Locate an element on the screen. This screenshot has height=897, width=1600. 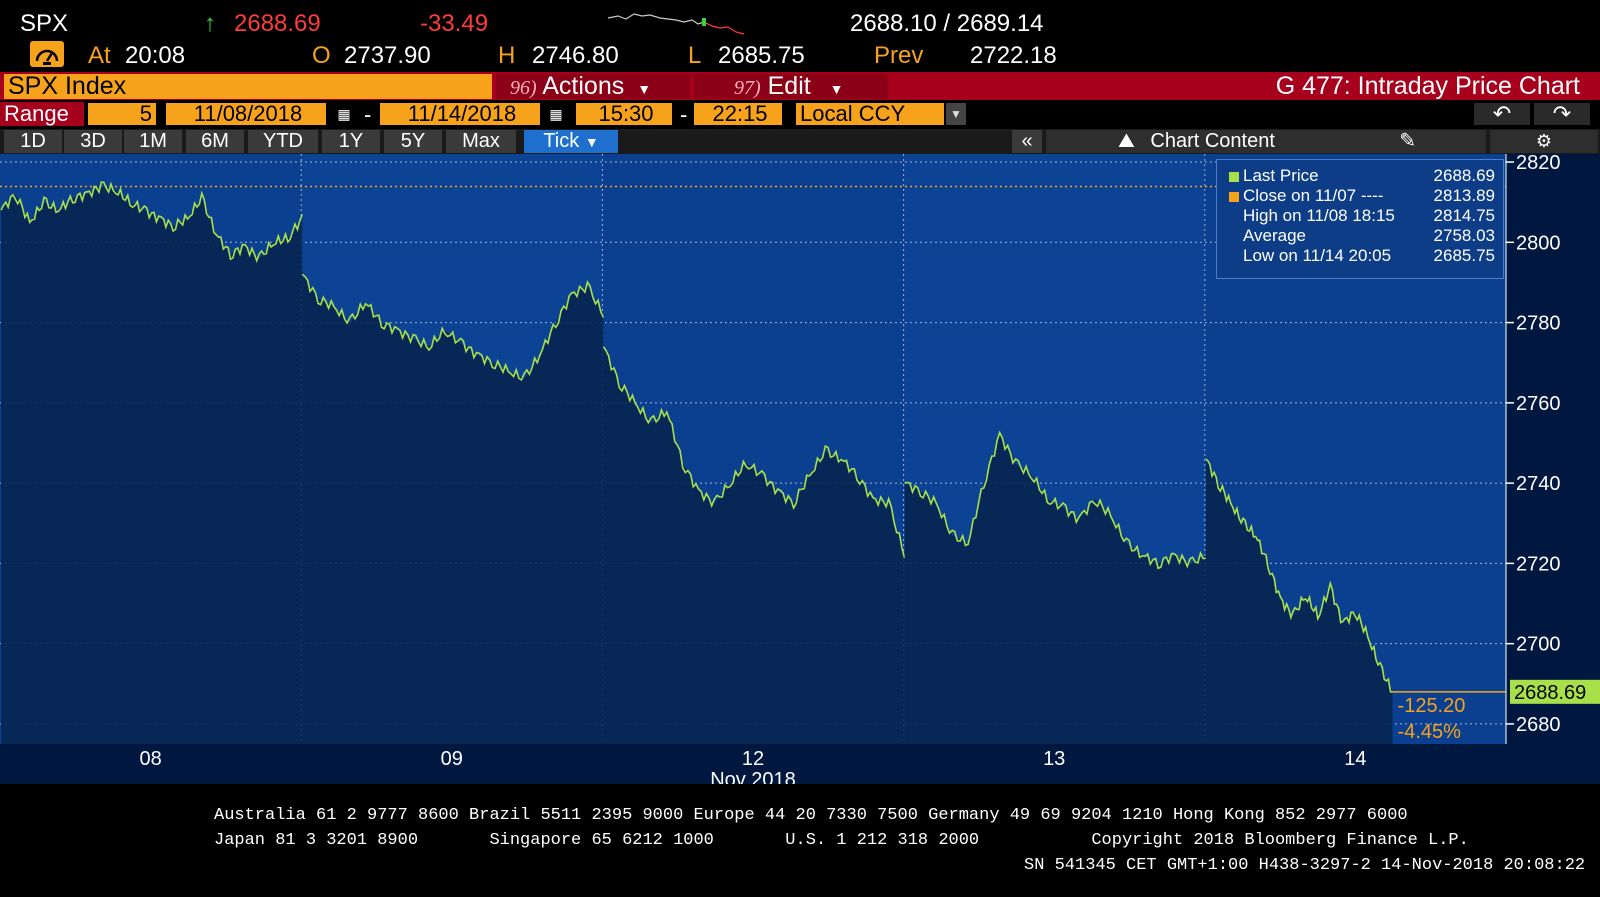
change-pct-label: -4.45% is located at coordinates (1430, 732).